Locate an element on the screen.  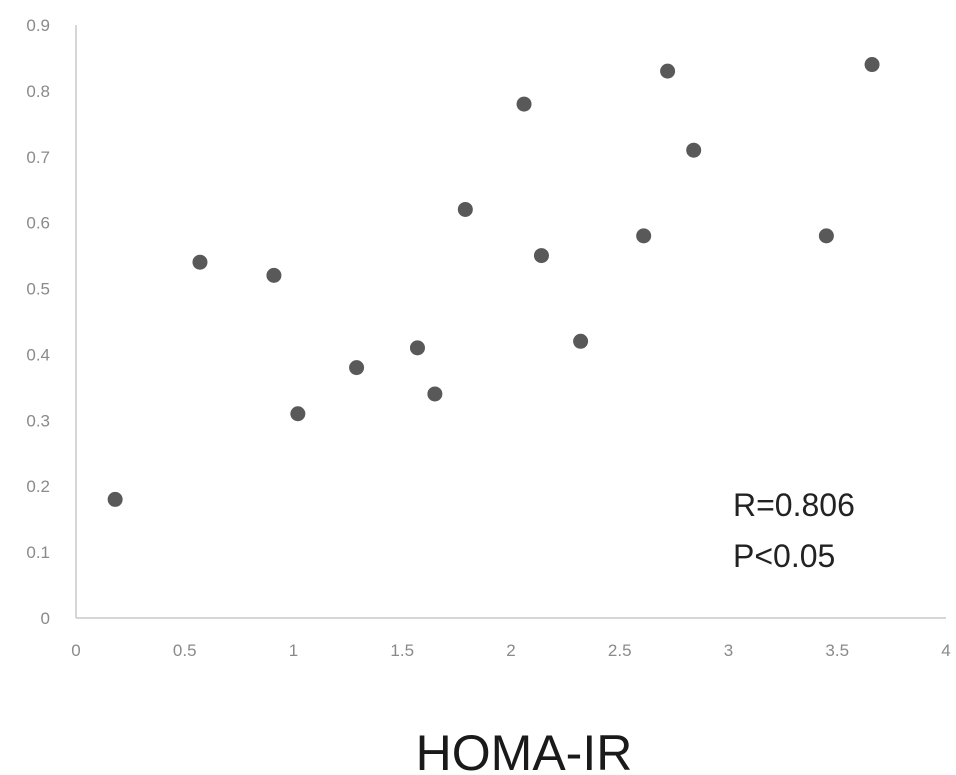
x-axis-title: HOMA-IR is located at coordinates (524, 750).